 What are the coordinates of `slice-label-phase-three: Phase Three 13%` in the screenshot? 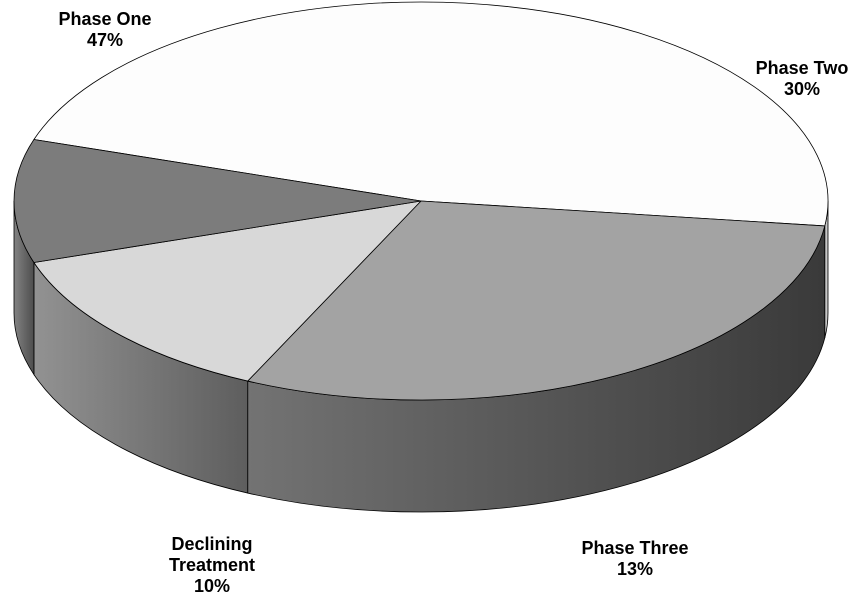 It's located at (634, 558).